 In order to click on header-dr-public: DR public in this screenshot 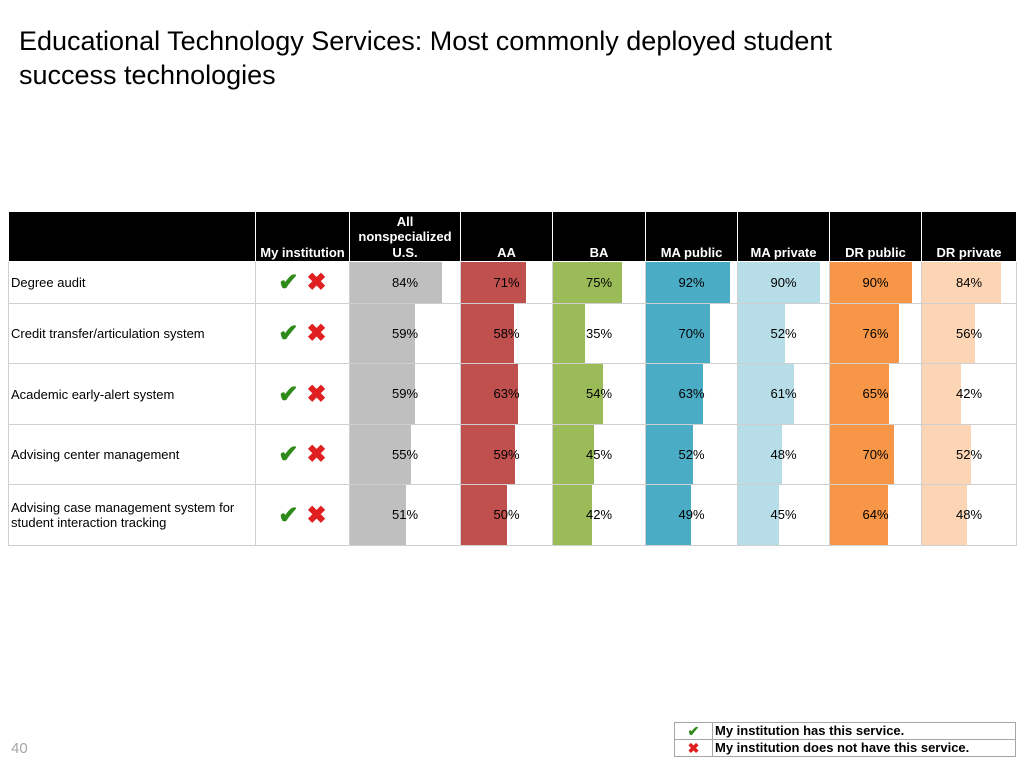, I will do `click(875, 236)`.